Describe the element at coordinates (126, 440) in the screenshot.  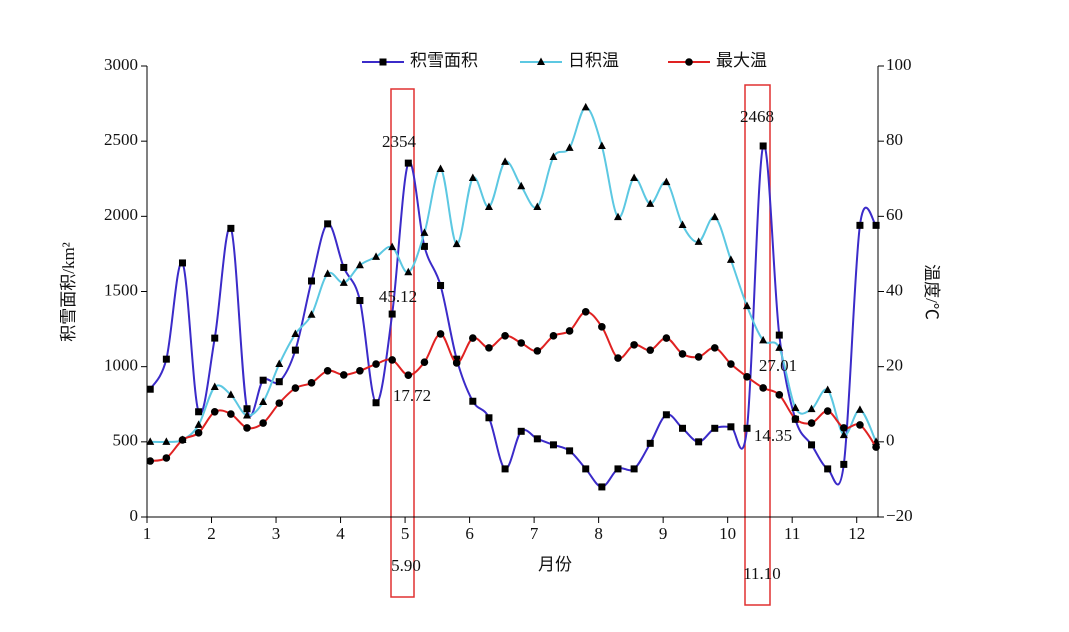
I see `y-tick-label: 500` at that location.